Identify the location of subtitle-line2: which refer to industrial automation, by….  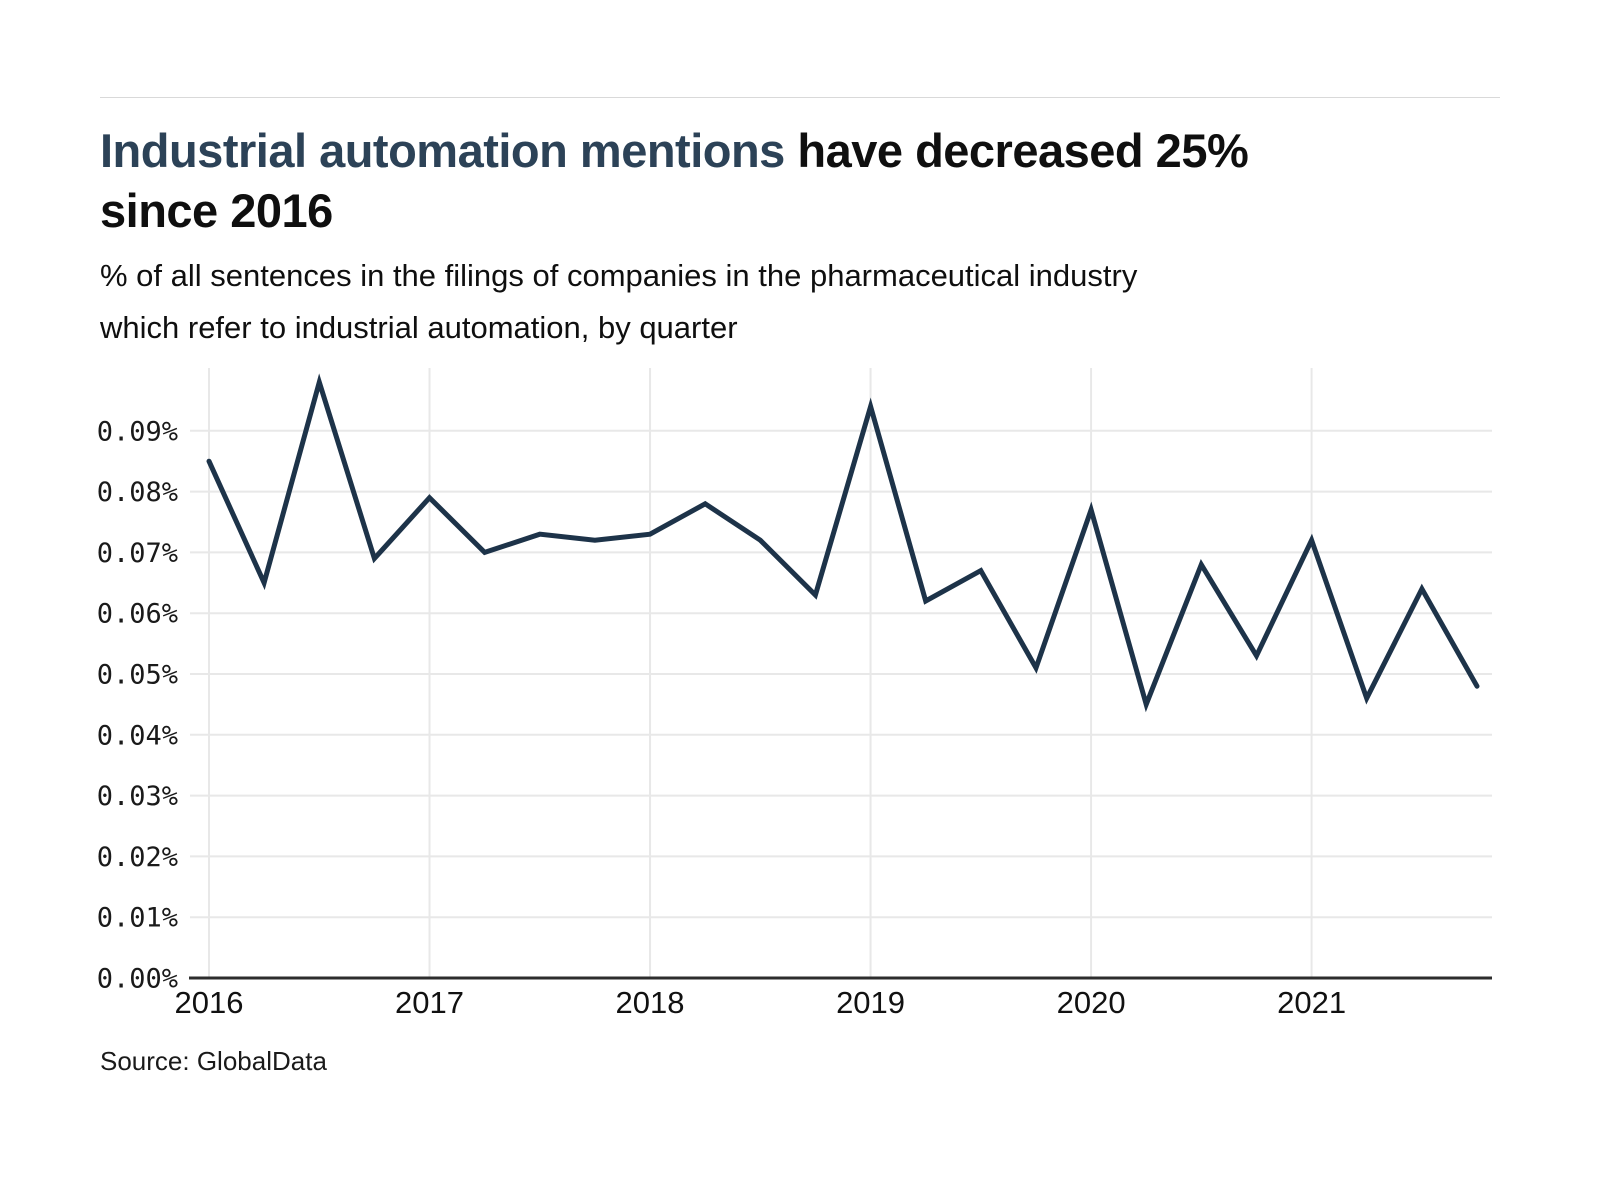
(419, 327).